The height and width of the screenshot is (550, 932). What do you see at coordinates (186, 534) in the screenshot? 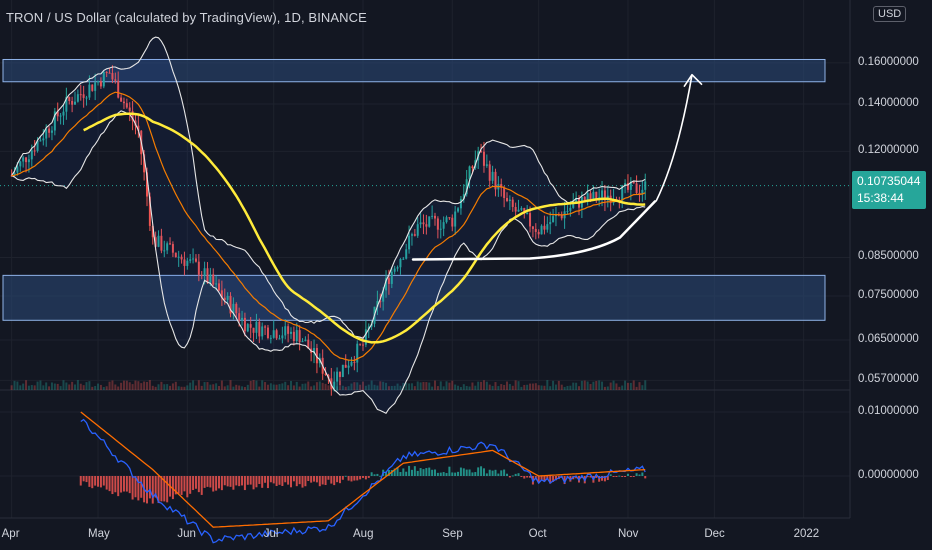
I see `x-tick-label: Jun` at bounding box center [186, 534].